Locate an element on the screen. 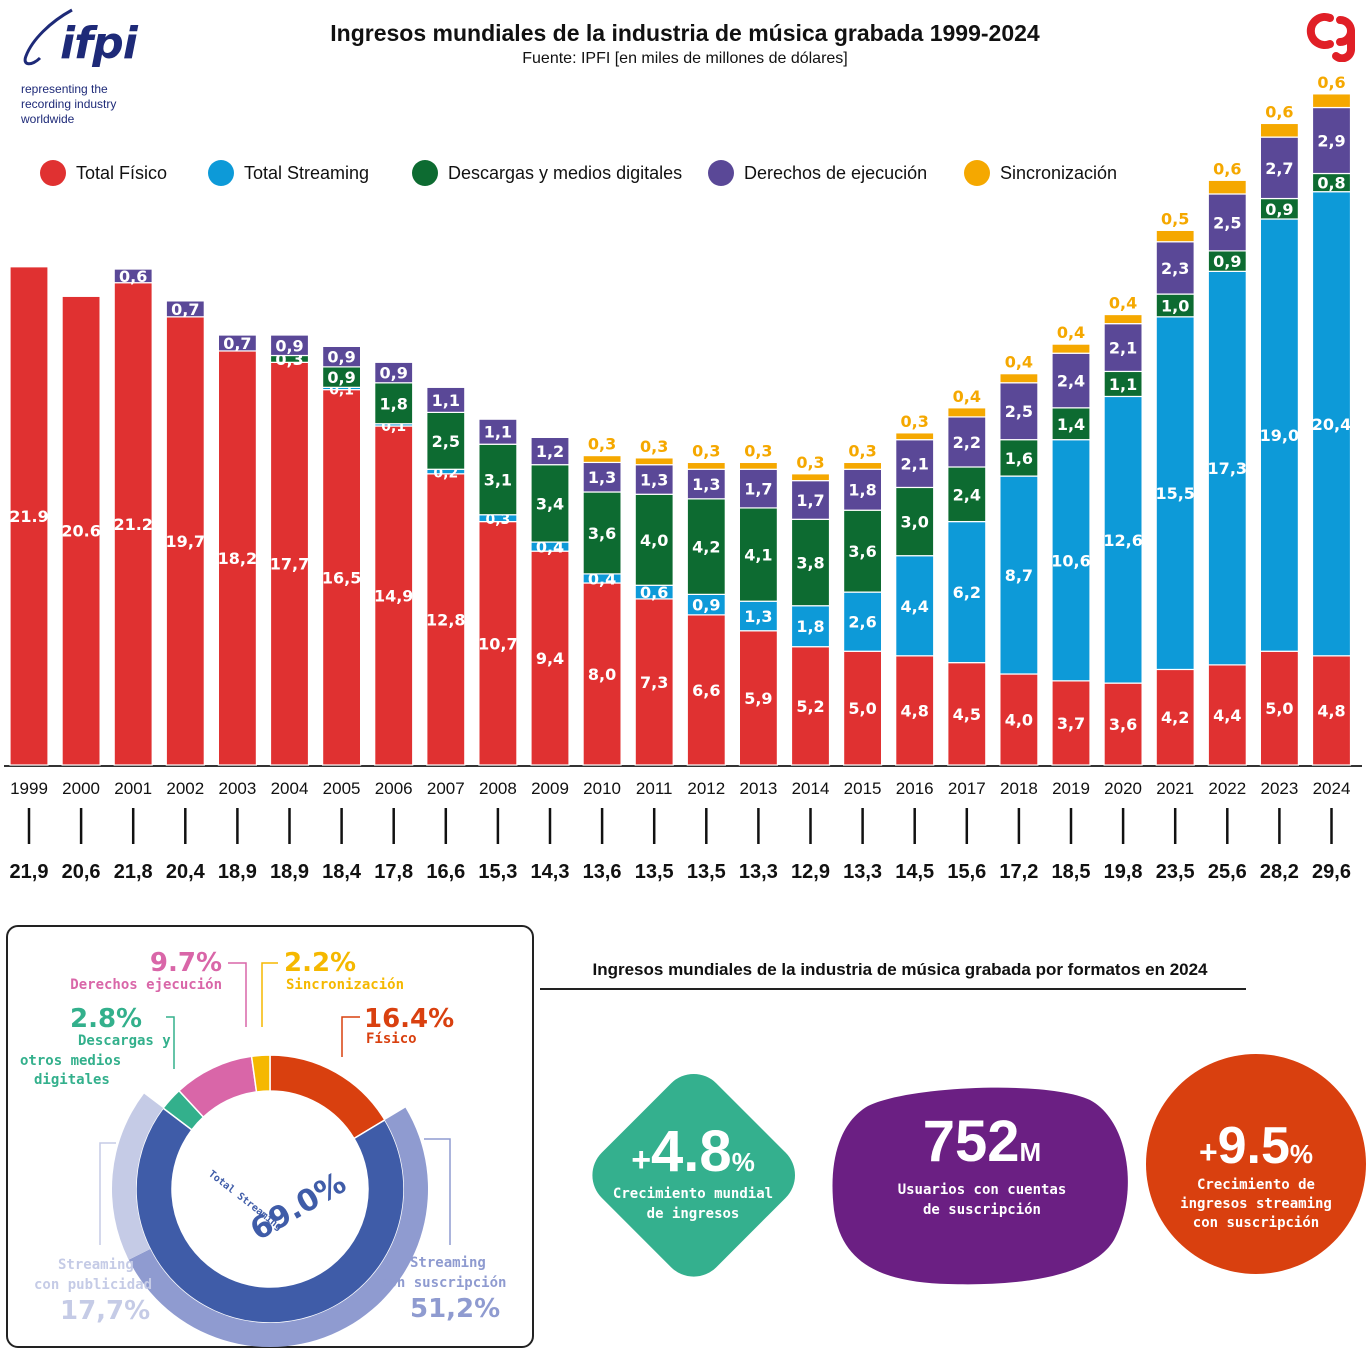 The height and width of the screenshot is (1354, 1370). bar-label-descargas: 1,8 is located at coordinates (394, 403).